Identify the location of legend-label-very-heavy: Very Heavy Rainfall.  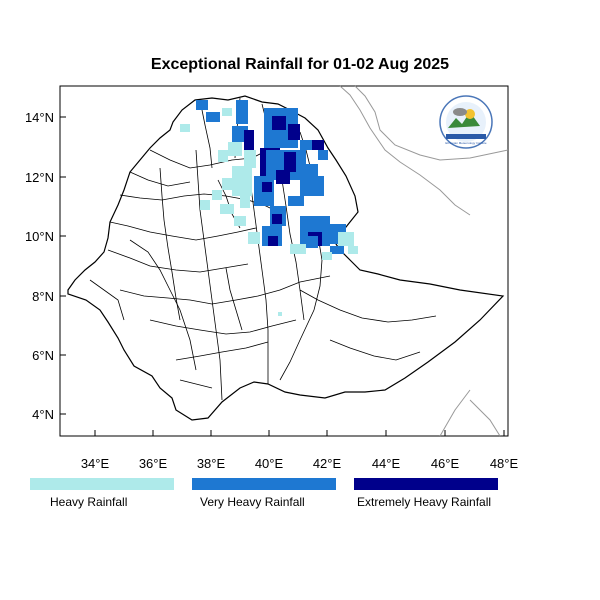
(252, 502).